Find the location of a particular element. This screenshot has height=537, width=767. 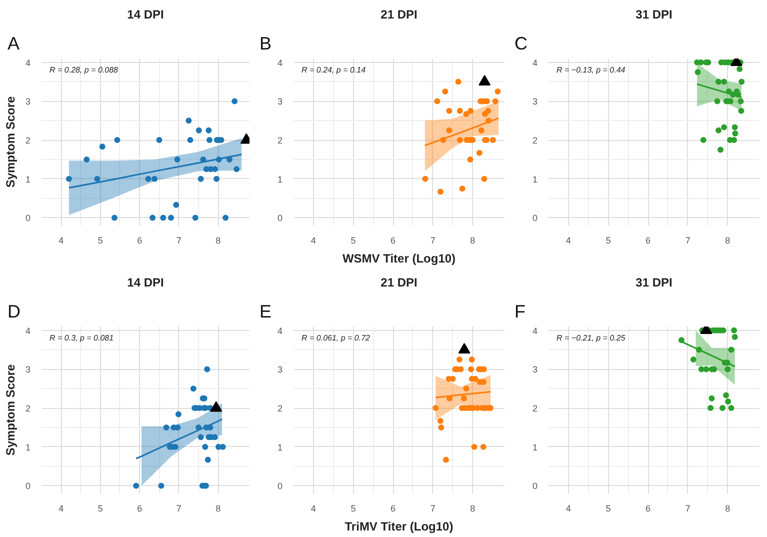

text: F is located at coordinates (520, 312).